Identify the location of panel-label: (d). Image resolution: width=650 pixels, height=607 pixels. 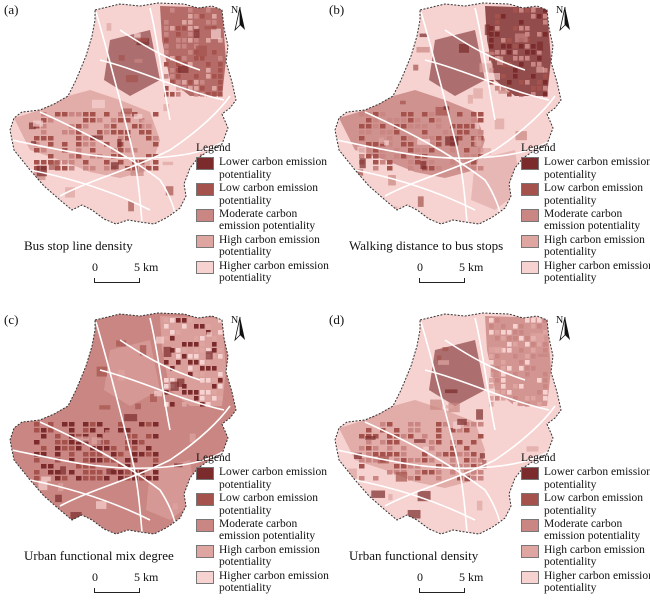
(337, 319).